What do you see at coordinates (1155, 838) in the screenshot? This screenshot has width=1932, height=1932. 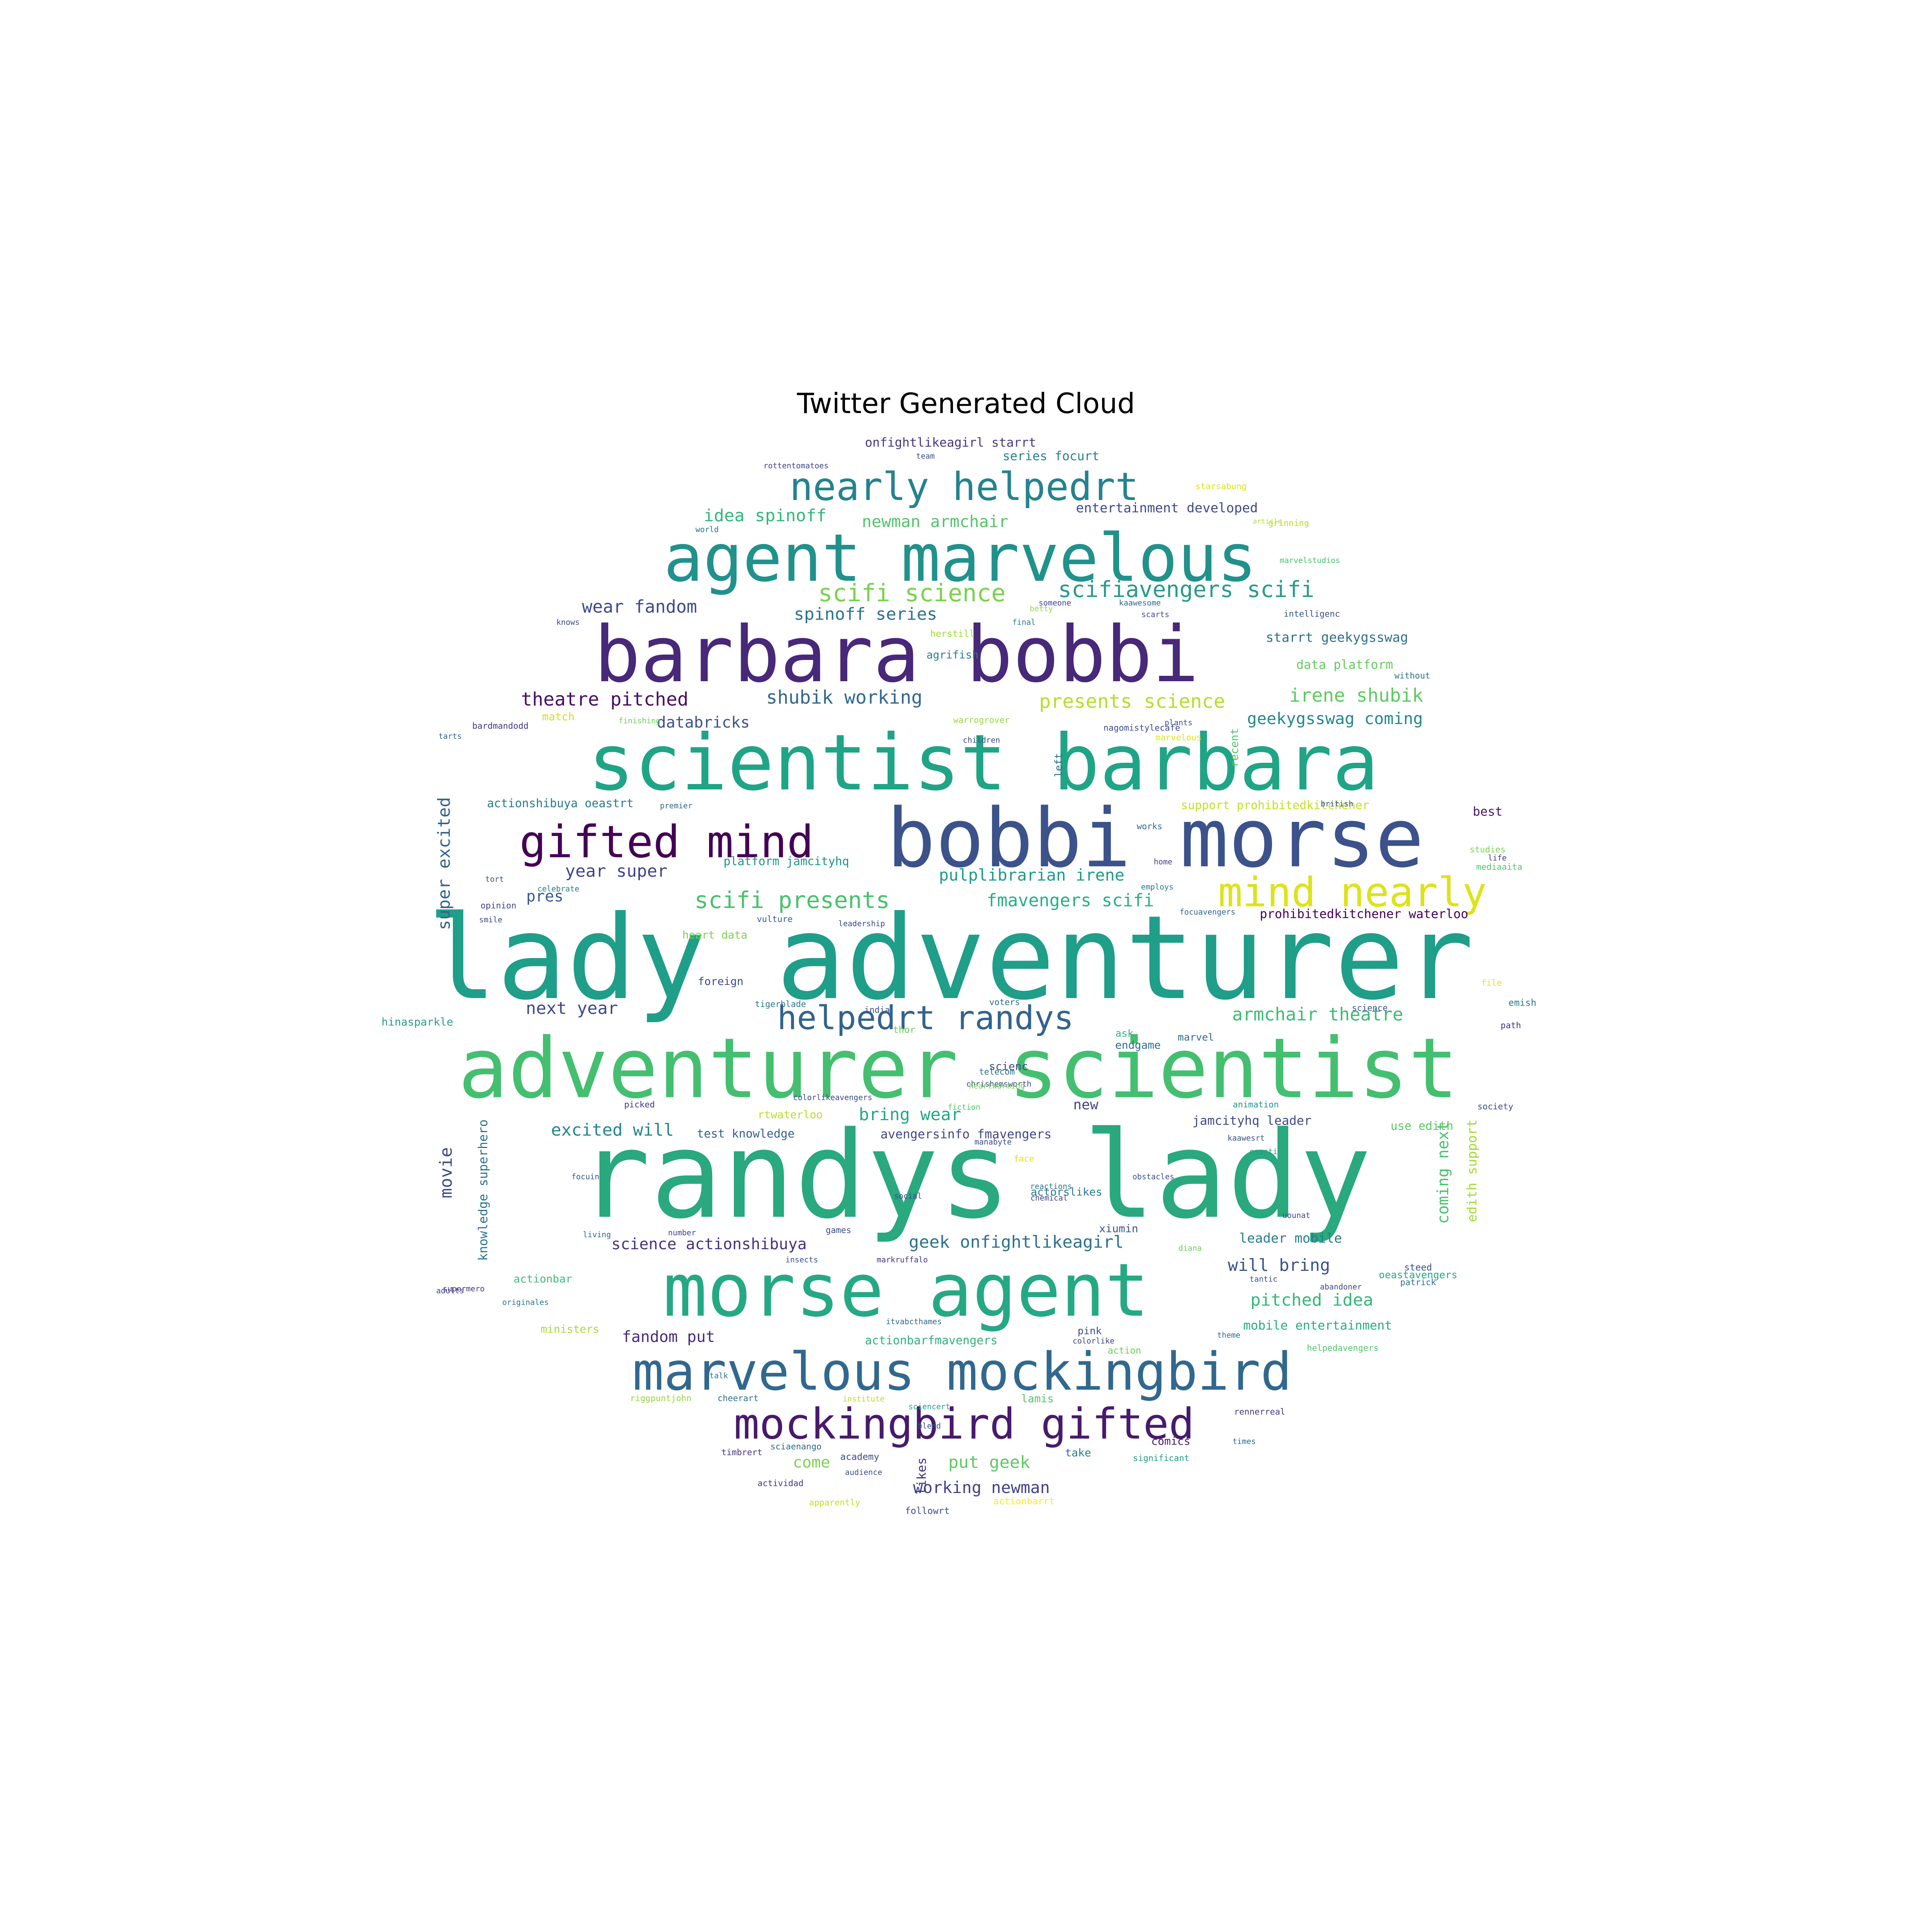 I see `cloud-word: bobbi morse` at bounding box center [1155, 838].